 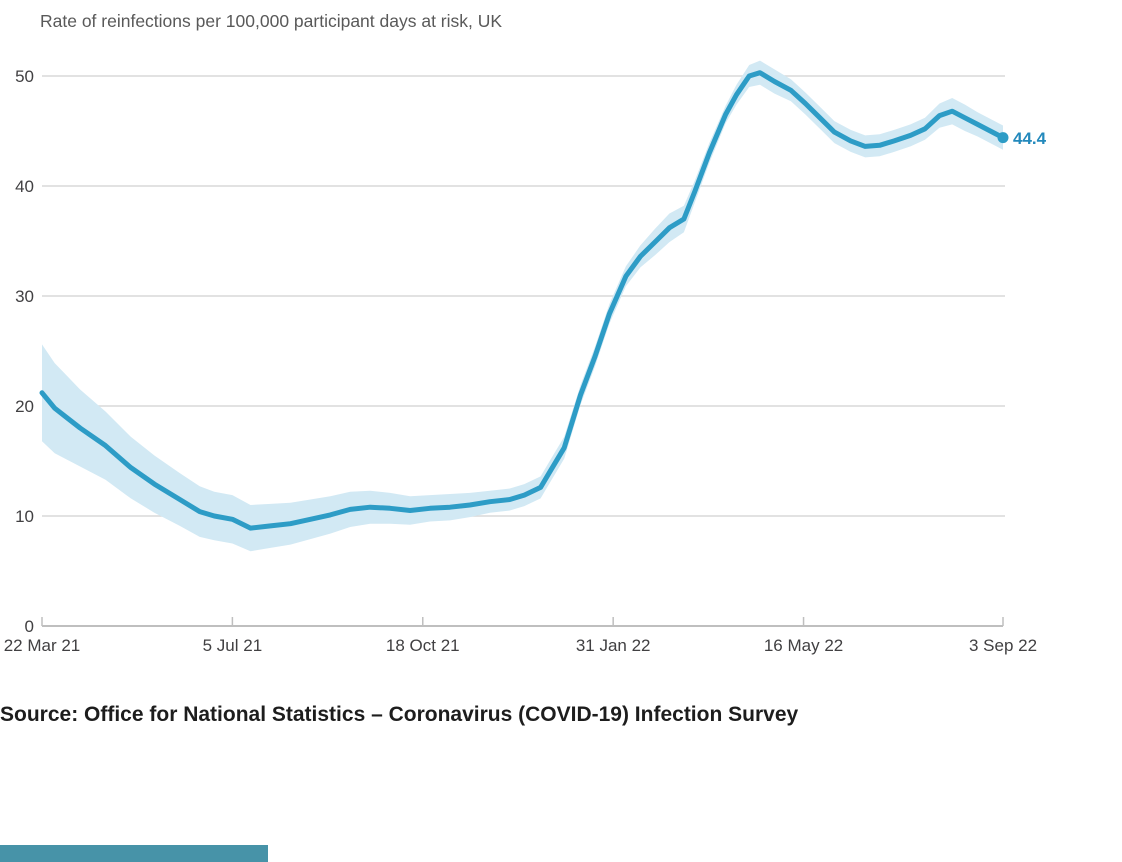 I want to click on y-axis-tick-label: 40, so click(x=24, y=186).